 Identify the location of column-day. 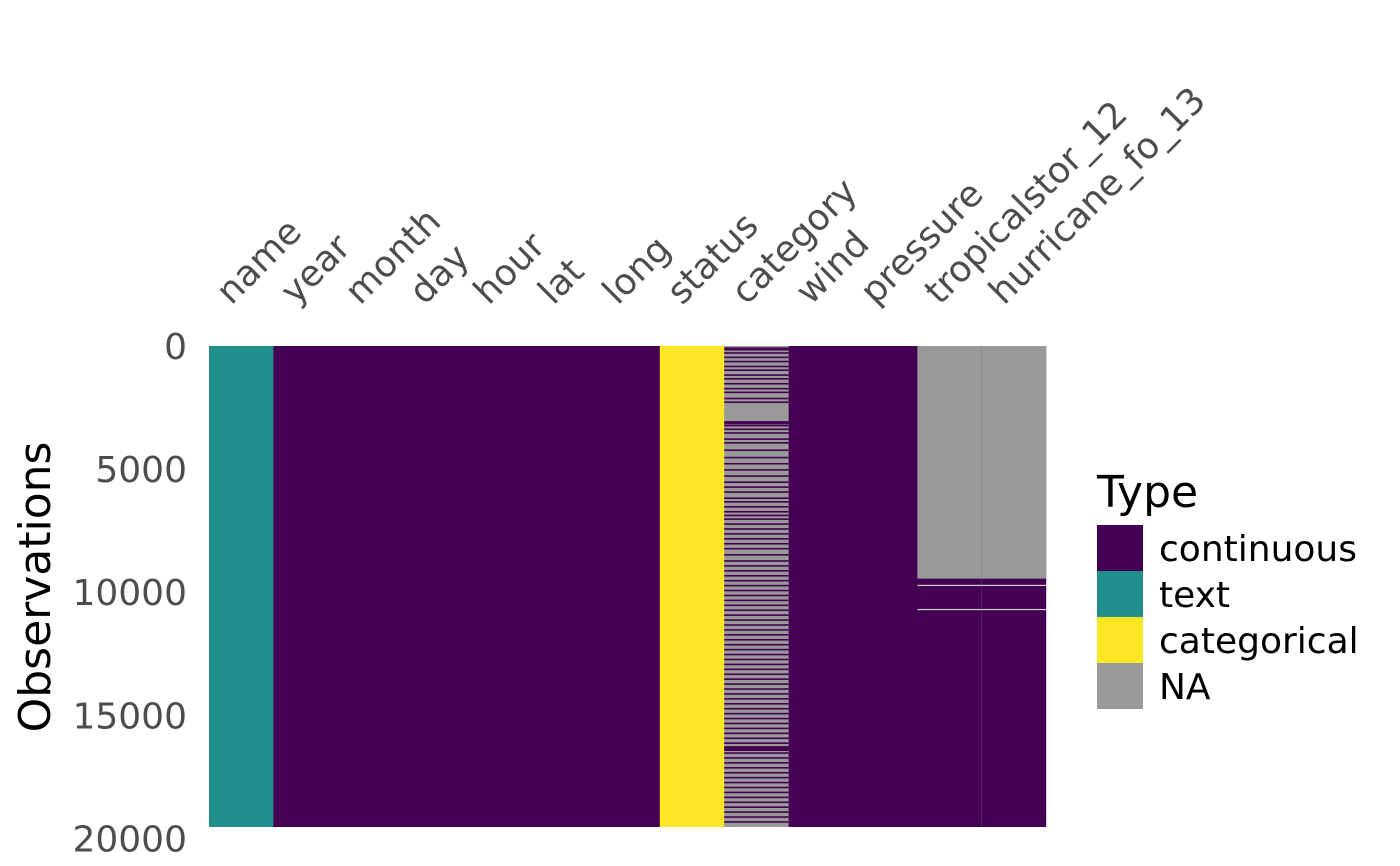
(435, 586).